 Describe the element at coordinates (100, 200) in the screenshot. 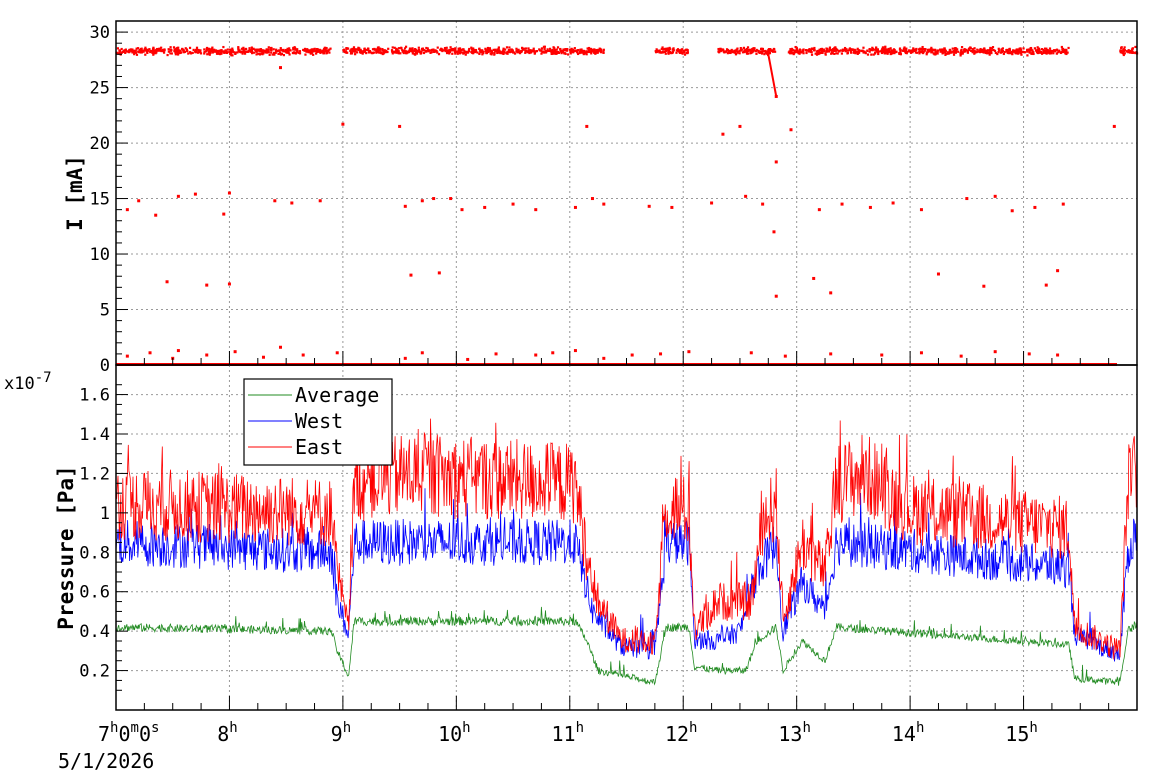

I see `y-tick-label: 15` at that location.